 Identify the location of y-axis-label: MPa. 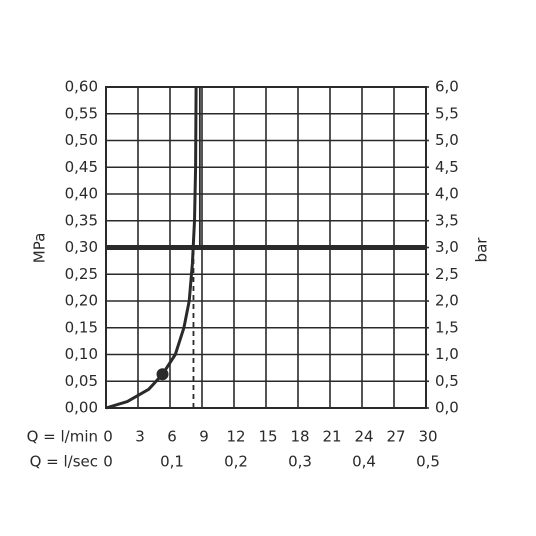
(40, 248).